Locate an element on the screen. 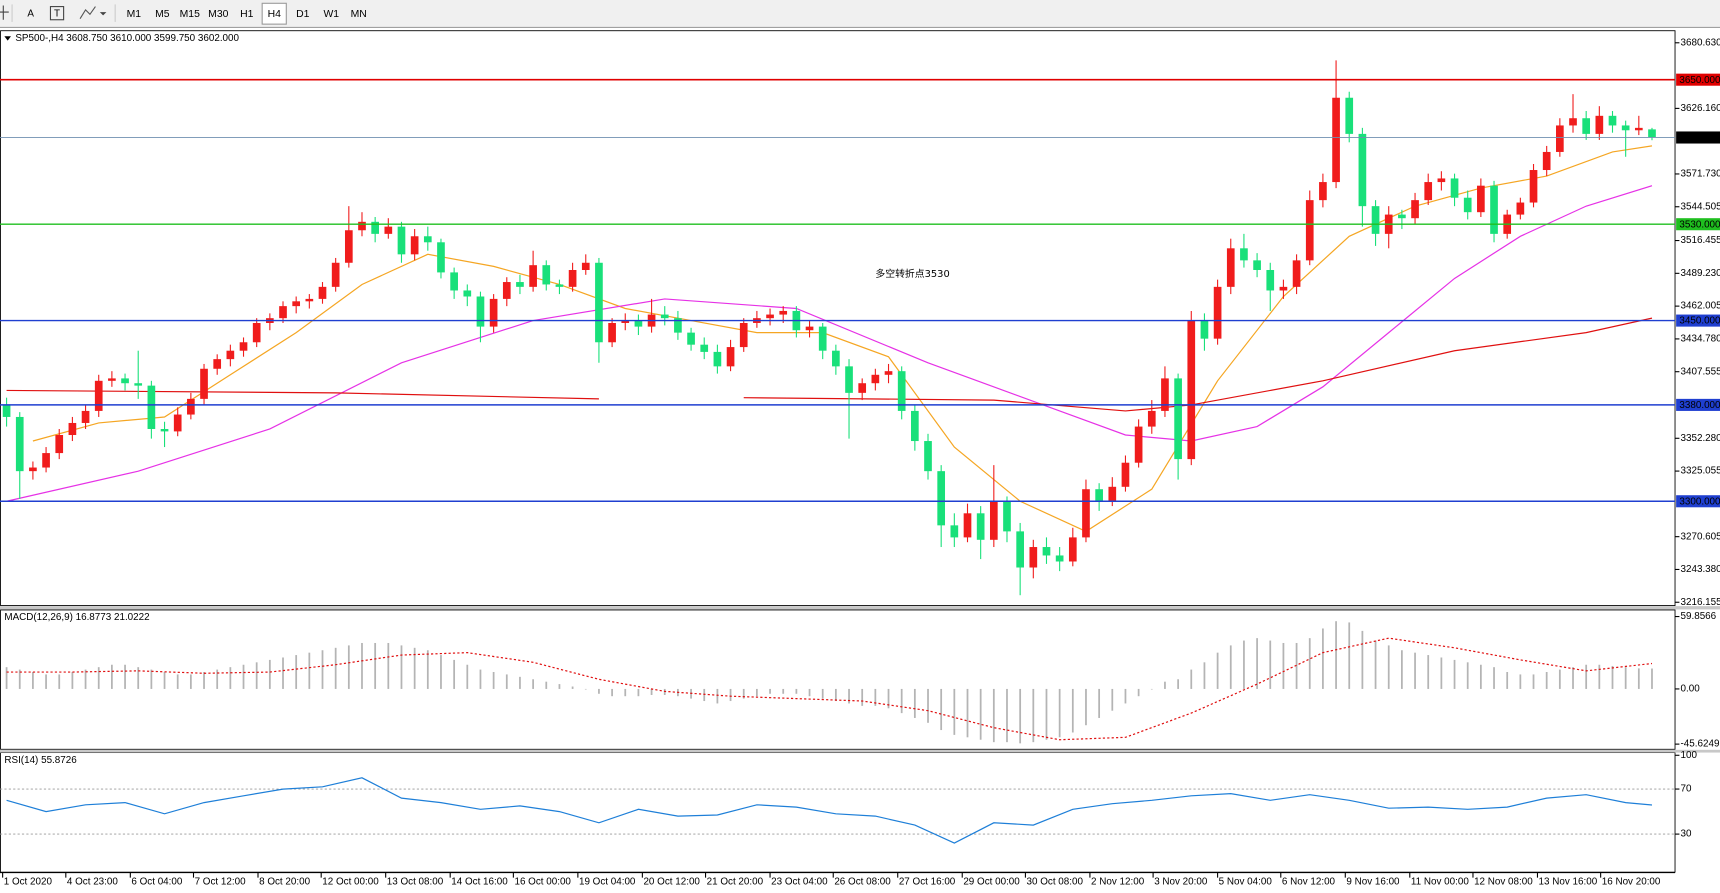  dropdown-icon is located at coordinates (103, 14).